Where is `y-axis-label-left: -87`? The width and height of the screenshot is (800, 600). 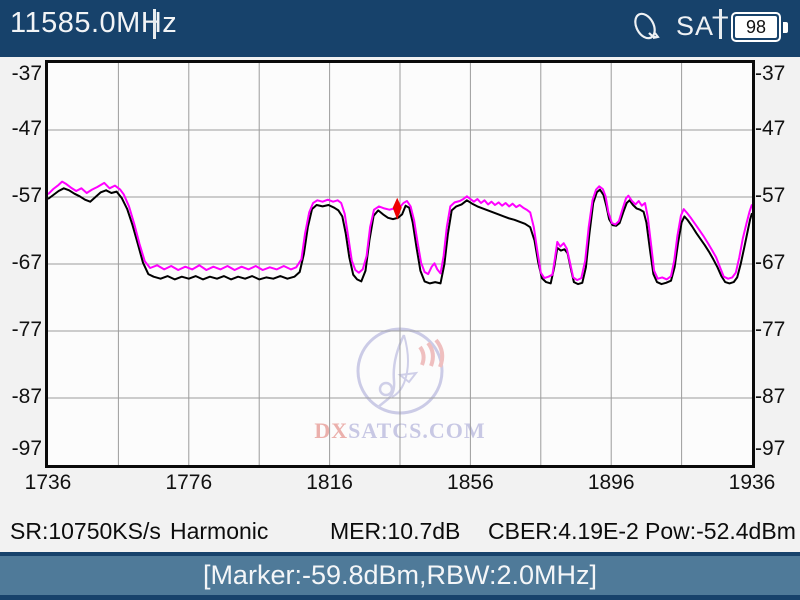
y-axis-label-left: -87 is located at coordinates (26, 396).